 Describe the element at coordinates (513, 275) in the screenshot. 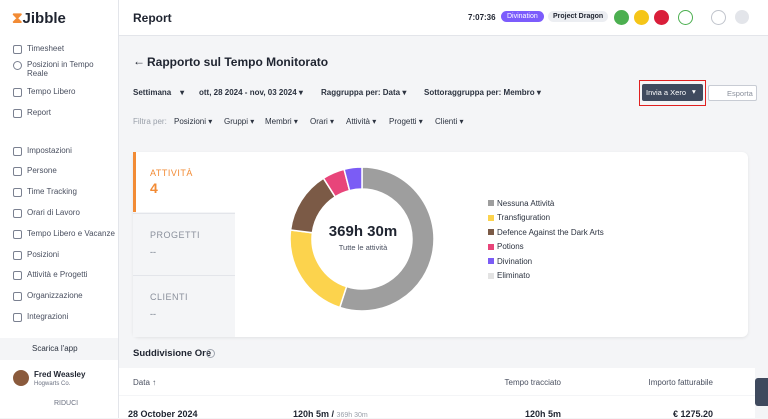

I see `legend-label: Eliminato` at that location.